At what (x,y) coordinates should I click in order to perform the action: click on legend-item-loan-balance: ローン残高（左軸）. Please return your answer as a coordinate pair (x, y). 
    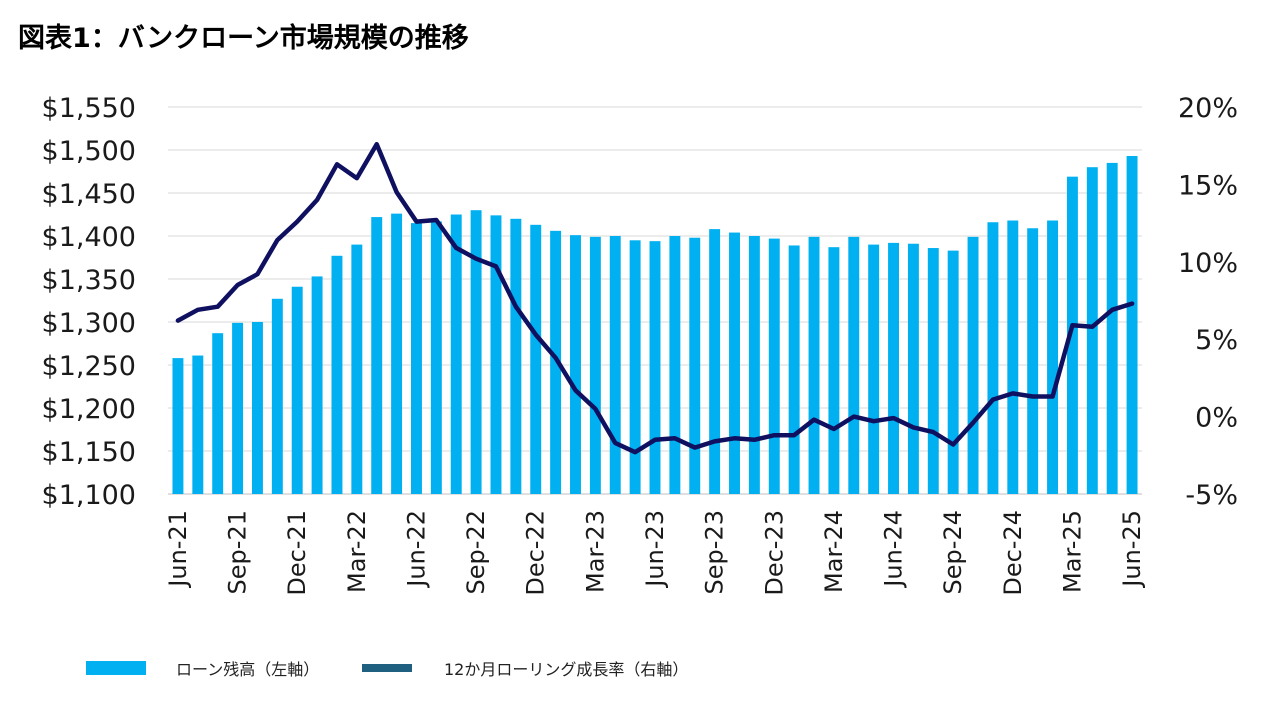
    Looking at the image, I should click on (202, 668).